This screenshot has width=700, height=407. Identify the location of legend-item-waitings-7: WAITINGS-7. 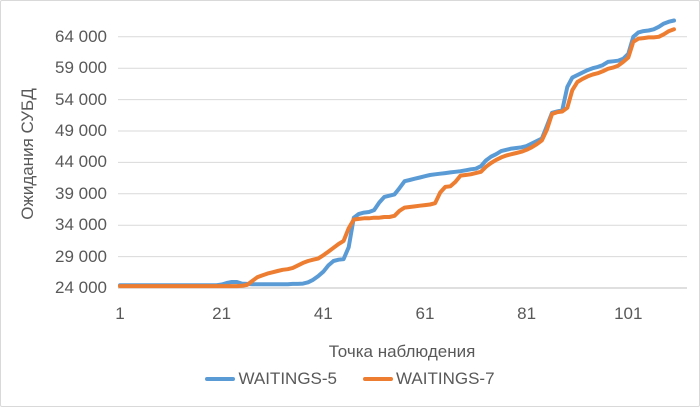
(429, 379).